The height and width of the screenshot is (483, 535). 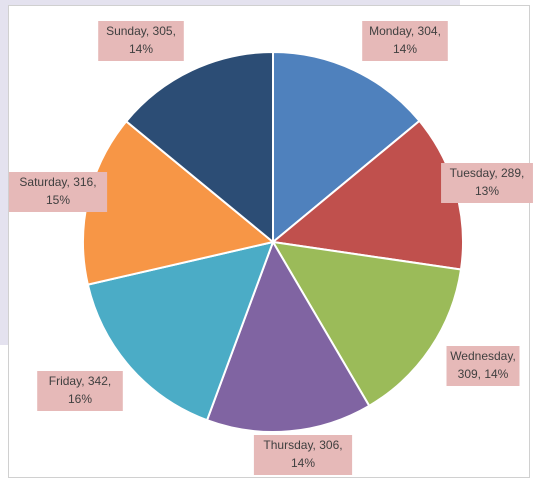 I want to click on data-label: Tuesday, 289, 13%, so click(x=487, y=182).